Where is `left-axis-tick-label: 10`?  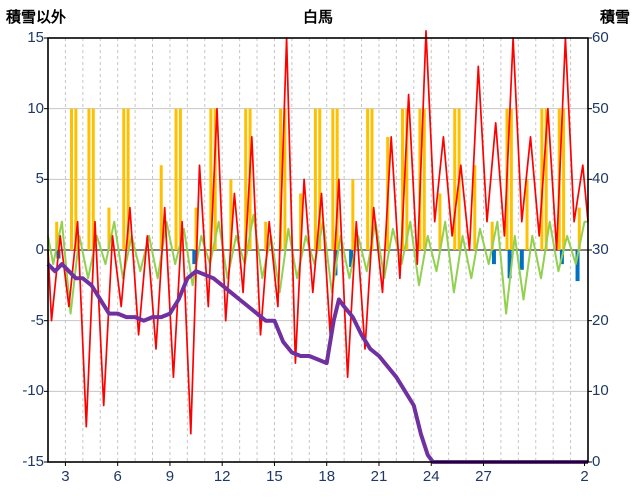 left-axis-tick-label: 10 is located at coordinates (35, 108).